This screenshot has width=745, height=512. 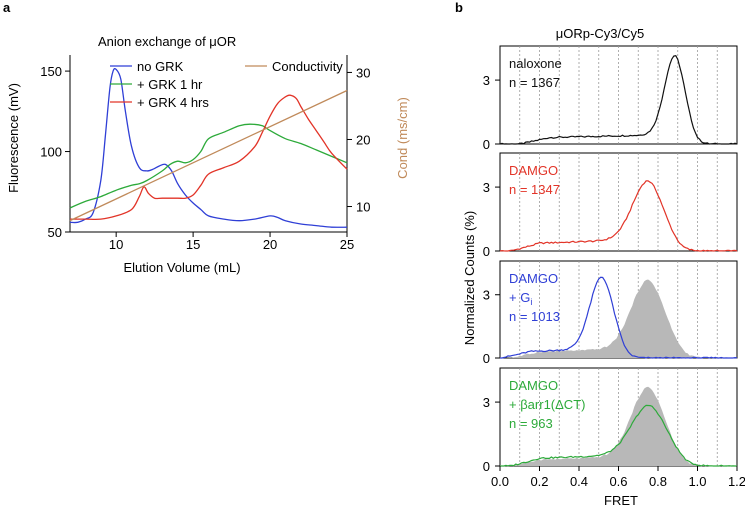 I want to click on fret-panel-3: 0 3 DAMGO + Gi n = 1013, so click(x=610, y=313).